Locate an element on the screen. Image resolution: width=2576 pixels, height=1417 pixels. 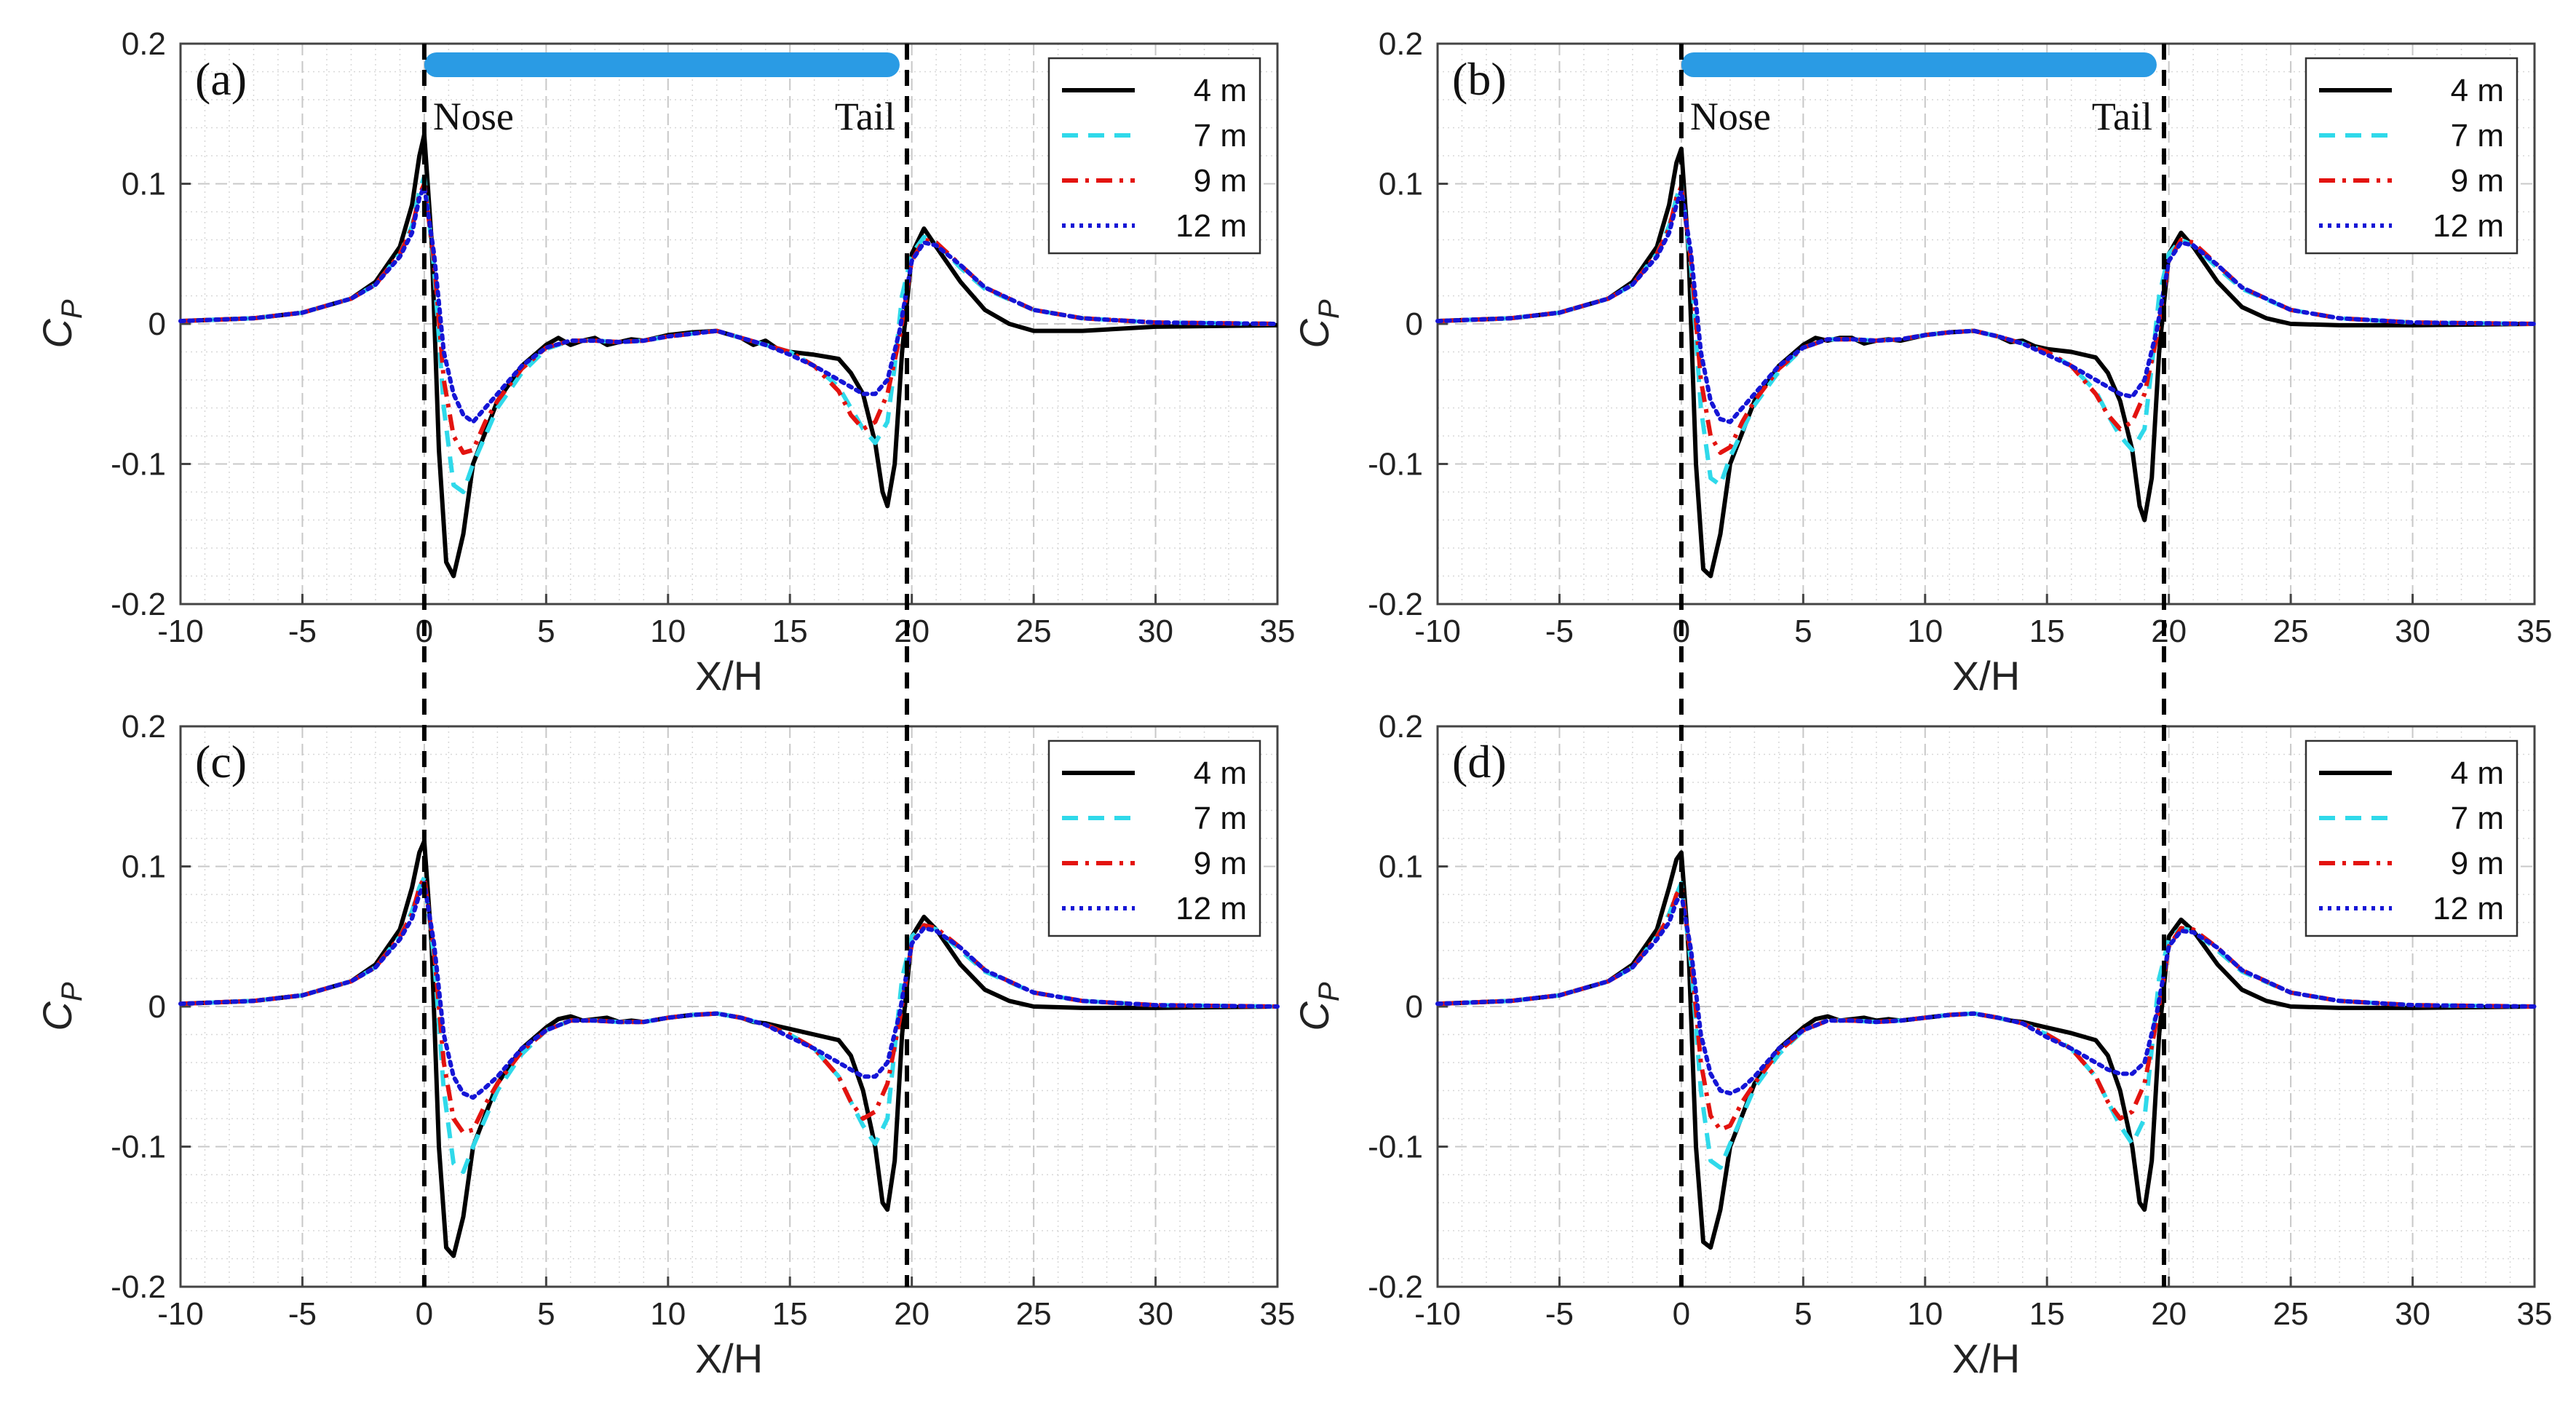
panel-label: (a) is located at coordinates (221, 79).